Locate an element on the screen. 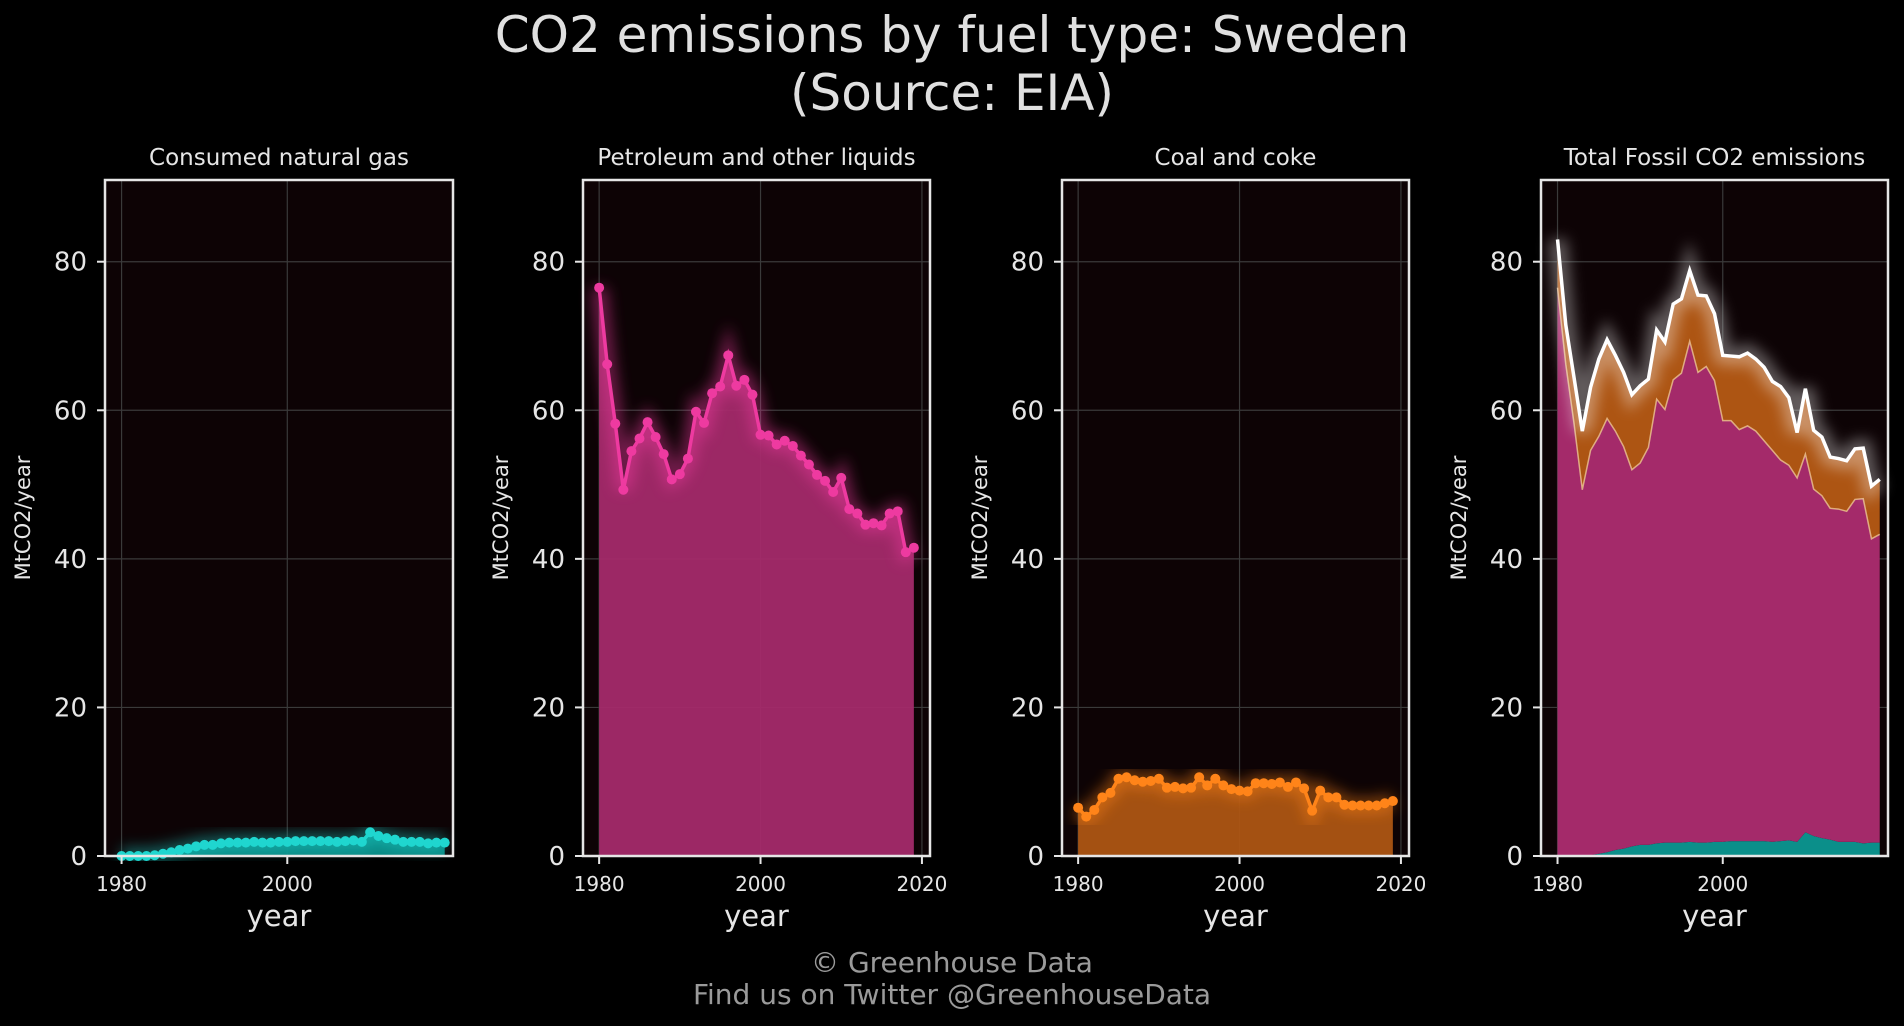  line-petroleum is located at coordinates (756, 421).